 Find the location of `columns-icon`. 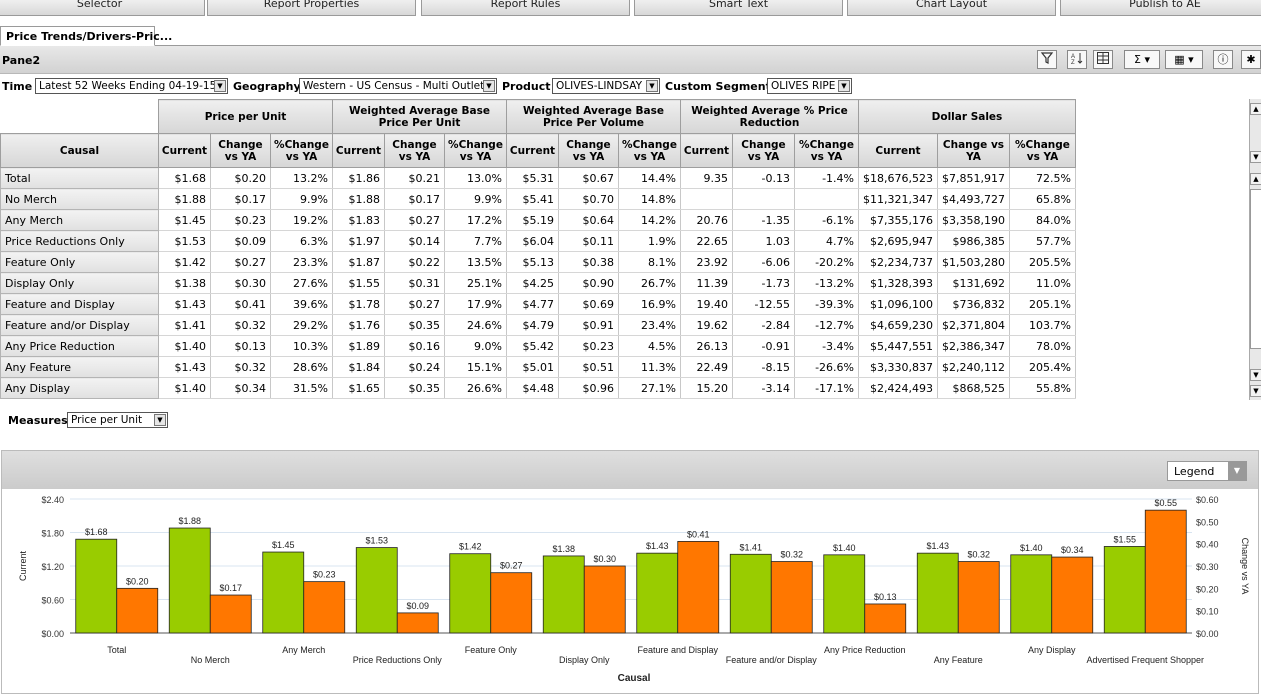

columns-icon is located at coordinates (1103, 59).